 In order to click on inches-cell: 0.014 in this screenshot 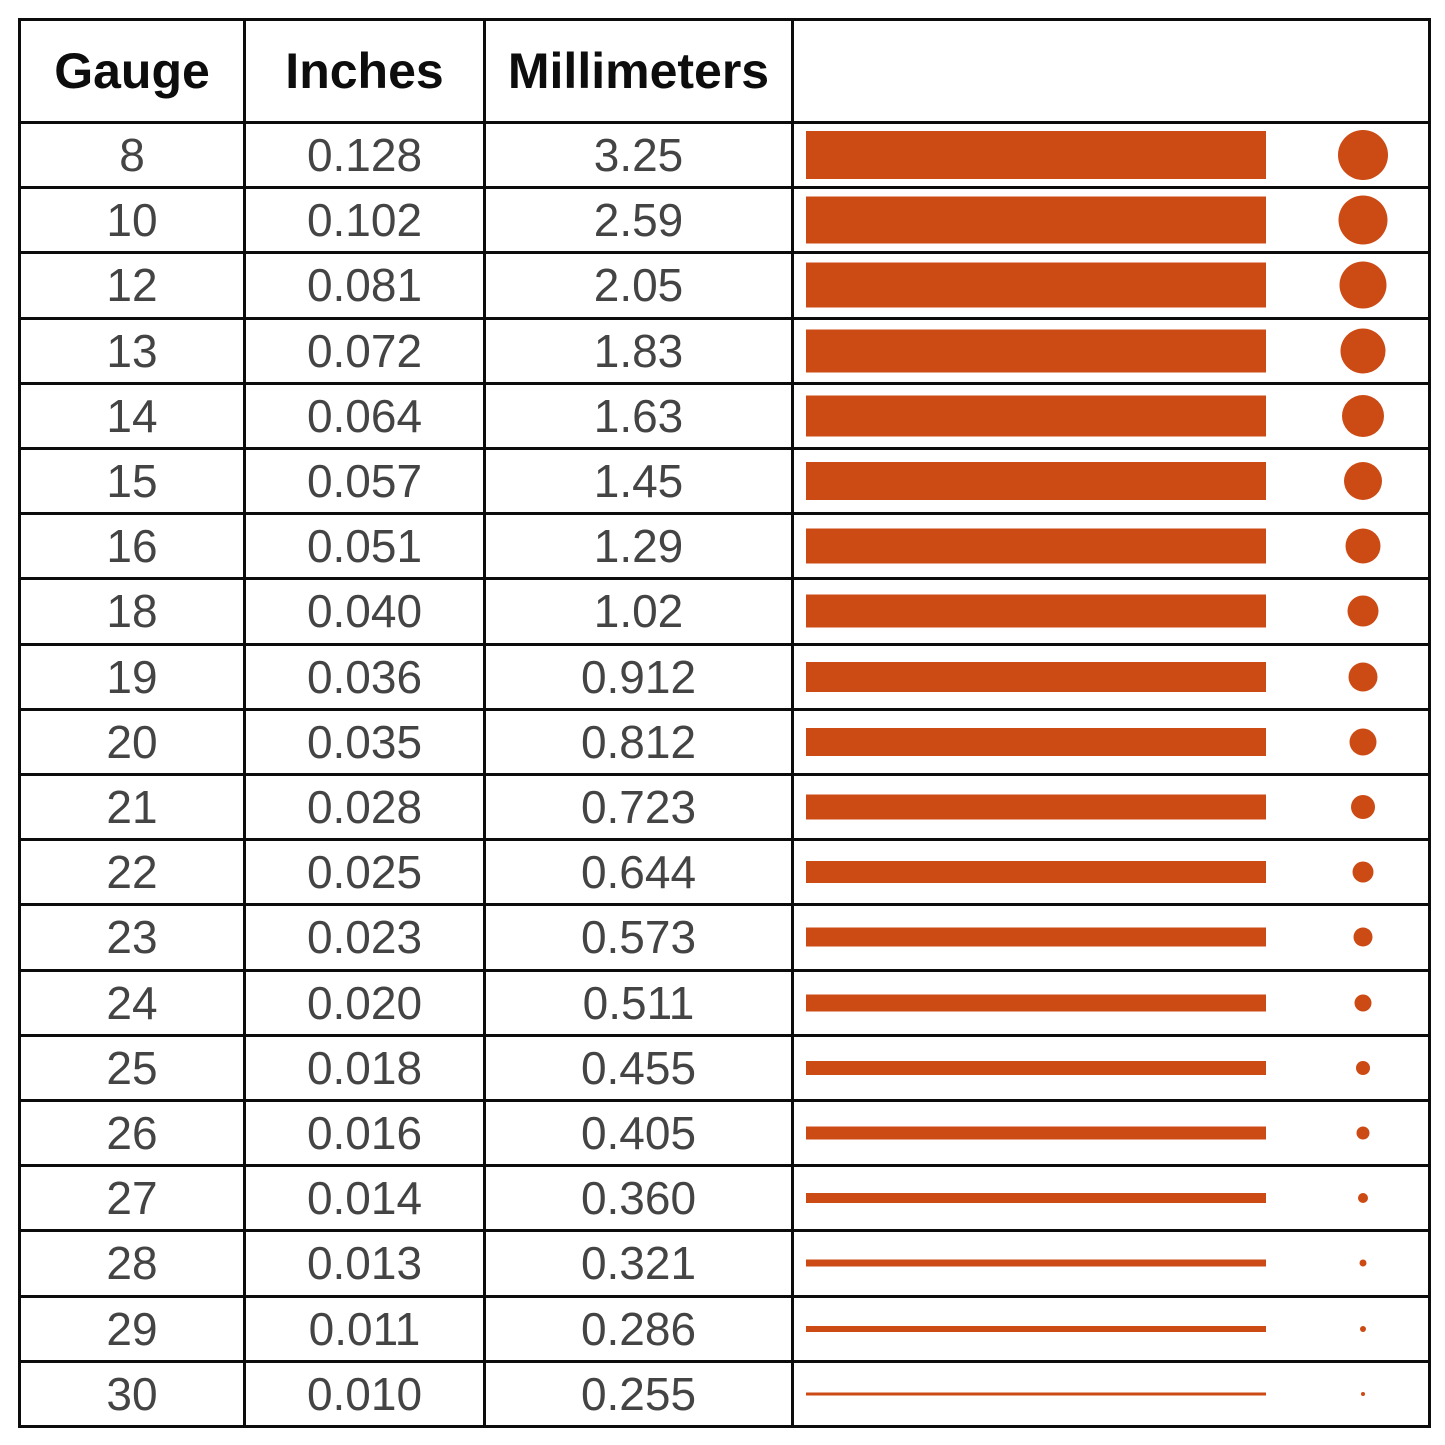, I will do `click(364, 1198)`.